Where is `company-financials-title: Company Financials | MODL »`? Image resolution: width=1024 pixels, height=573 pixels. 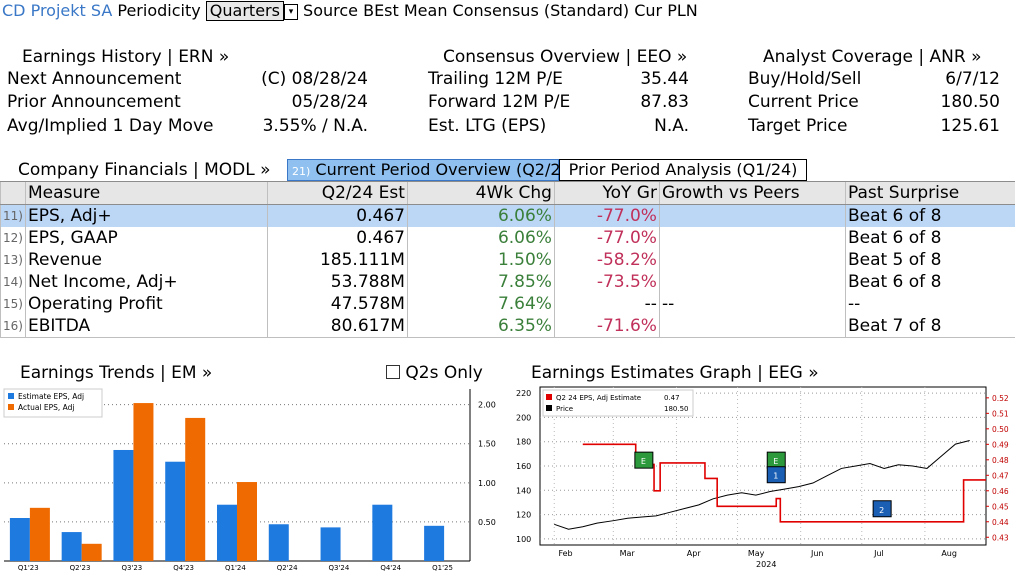
company-financials-title: Company Financials | MODL » is located at coordinates (144, 170).